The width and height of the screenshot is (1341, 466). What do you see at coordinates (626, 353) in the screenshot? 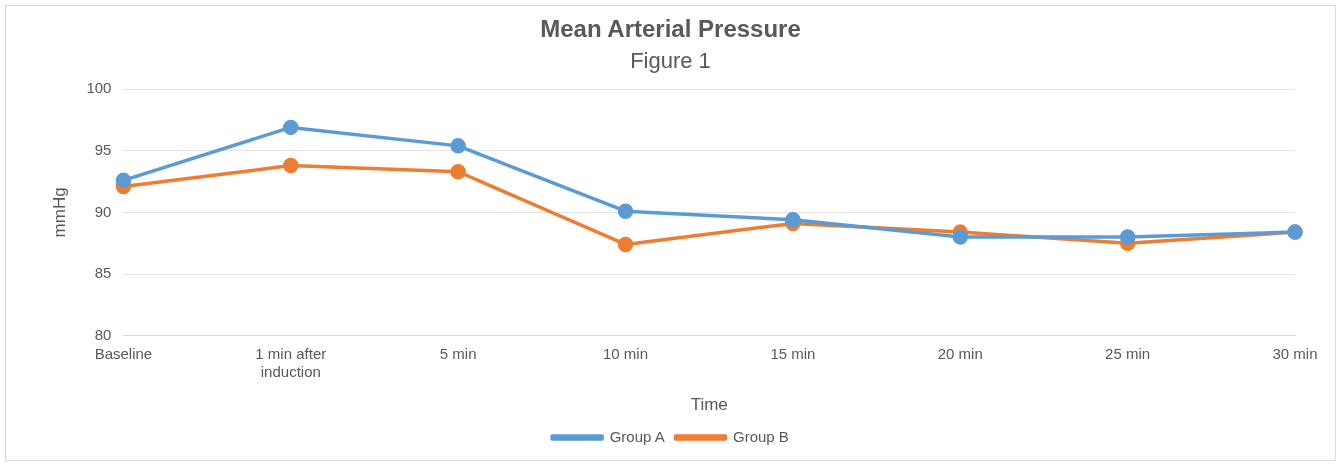
I see `x-tick-label: 10 min` at bounding box center [626, 353].